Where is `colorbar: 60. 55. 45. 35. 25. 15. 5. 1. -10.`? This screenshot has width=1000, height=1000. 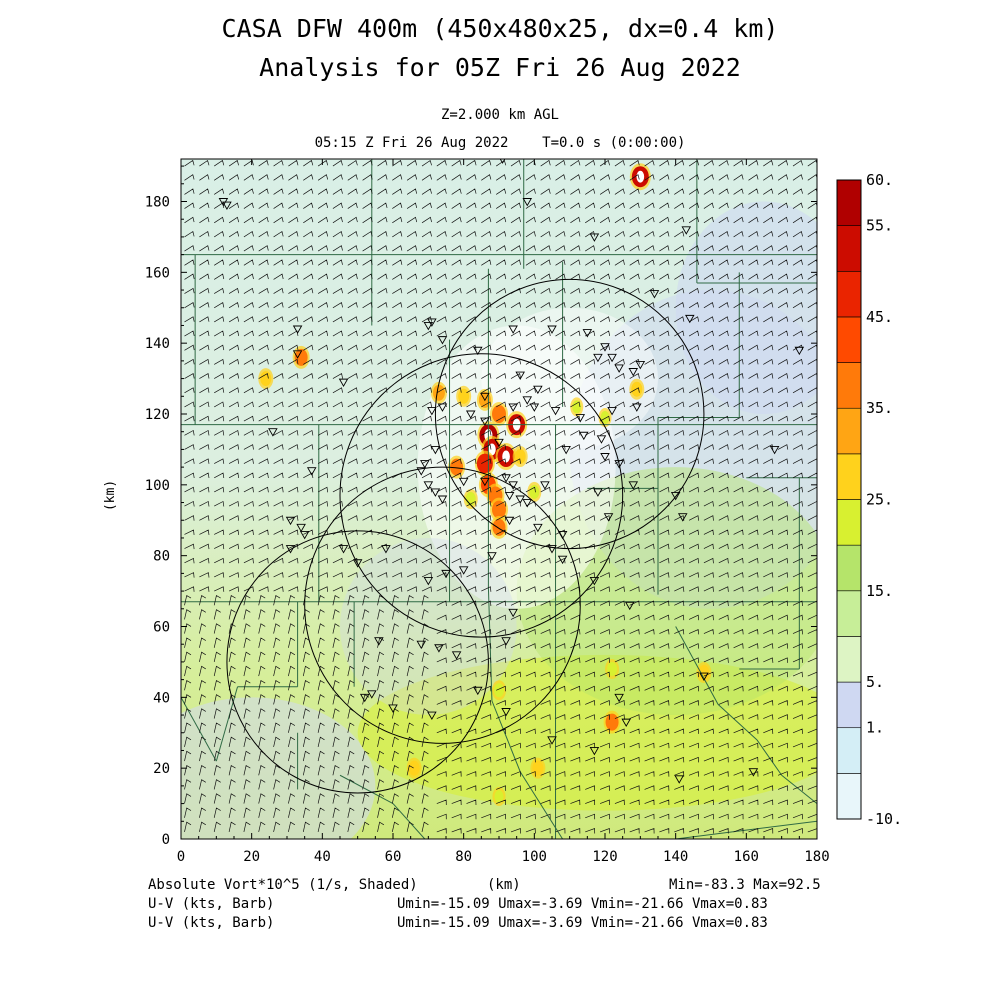 colorbar: 60. 55. 45. 35. 25. 15. 5. 1. -10. is located at coordinates (869, 499).